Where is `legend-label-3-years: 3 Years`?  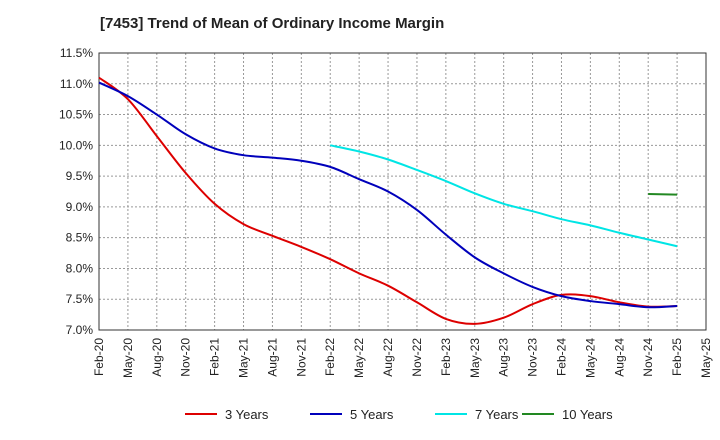 legend-label-3-years: 3 Years is located at coordinates (247, 414).